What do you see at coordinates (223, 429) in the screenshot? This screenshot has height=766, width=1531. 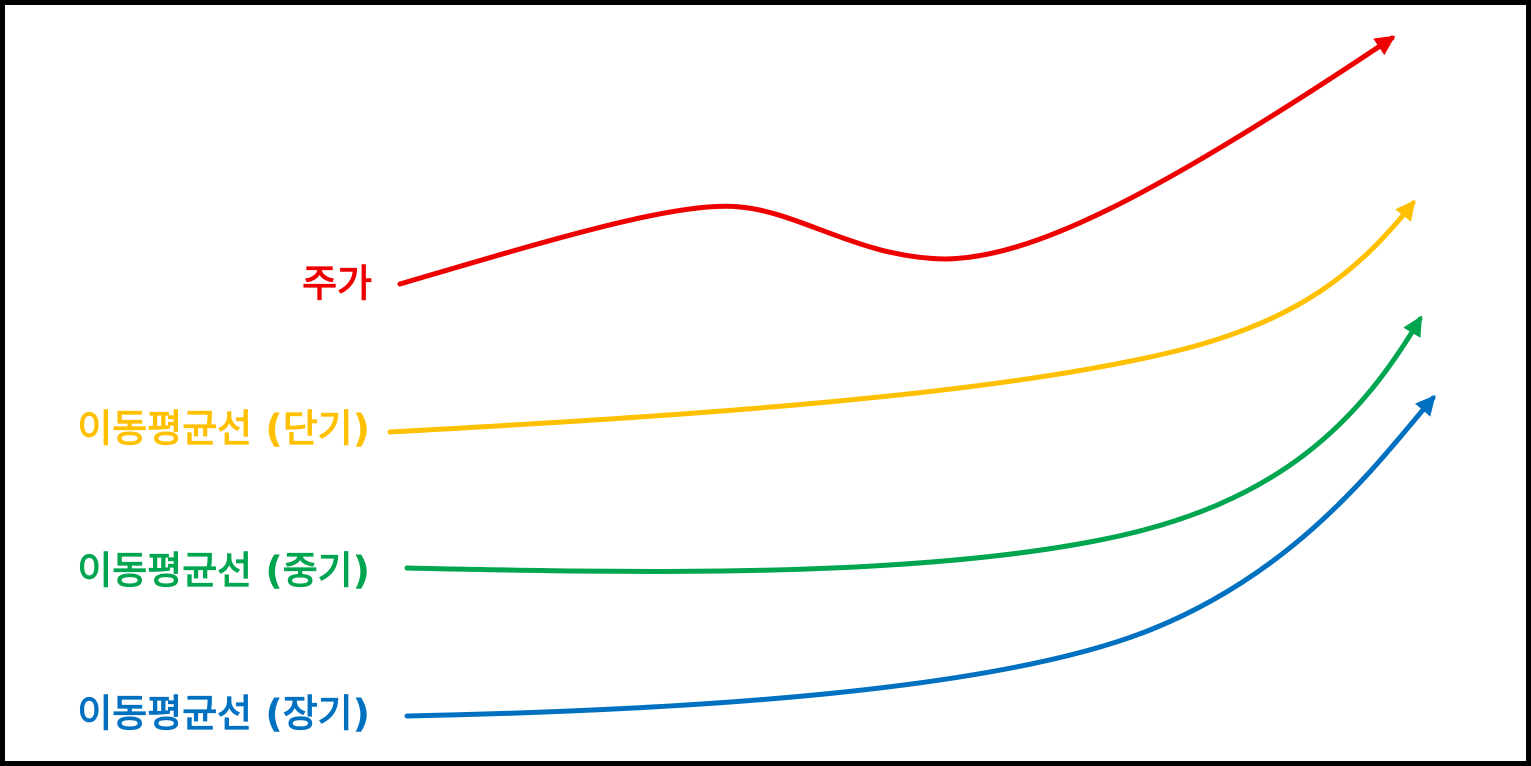 I see `line-label: 이동평균선 (단기)` at bounding box center [223, 429].